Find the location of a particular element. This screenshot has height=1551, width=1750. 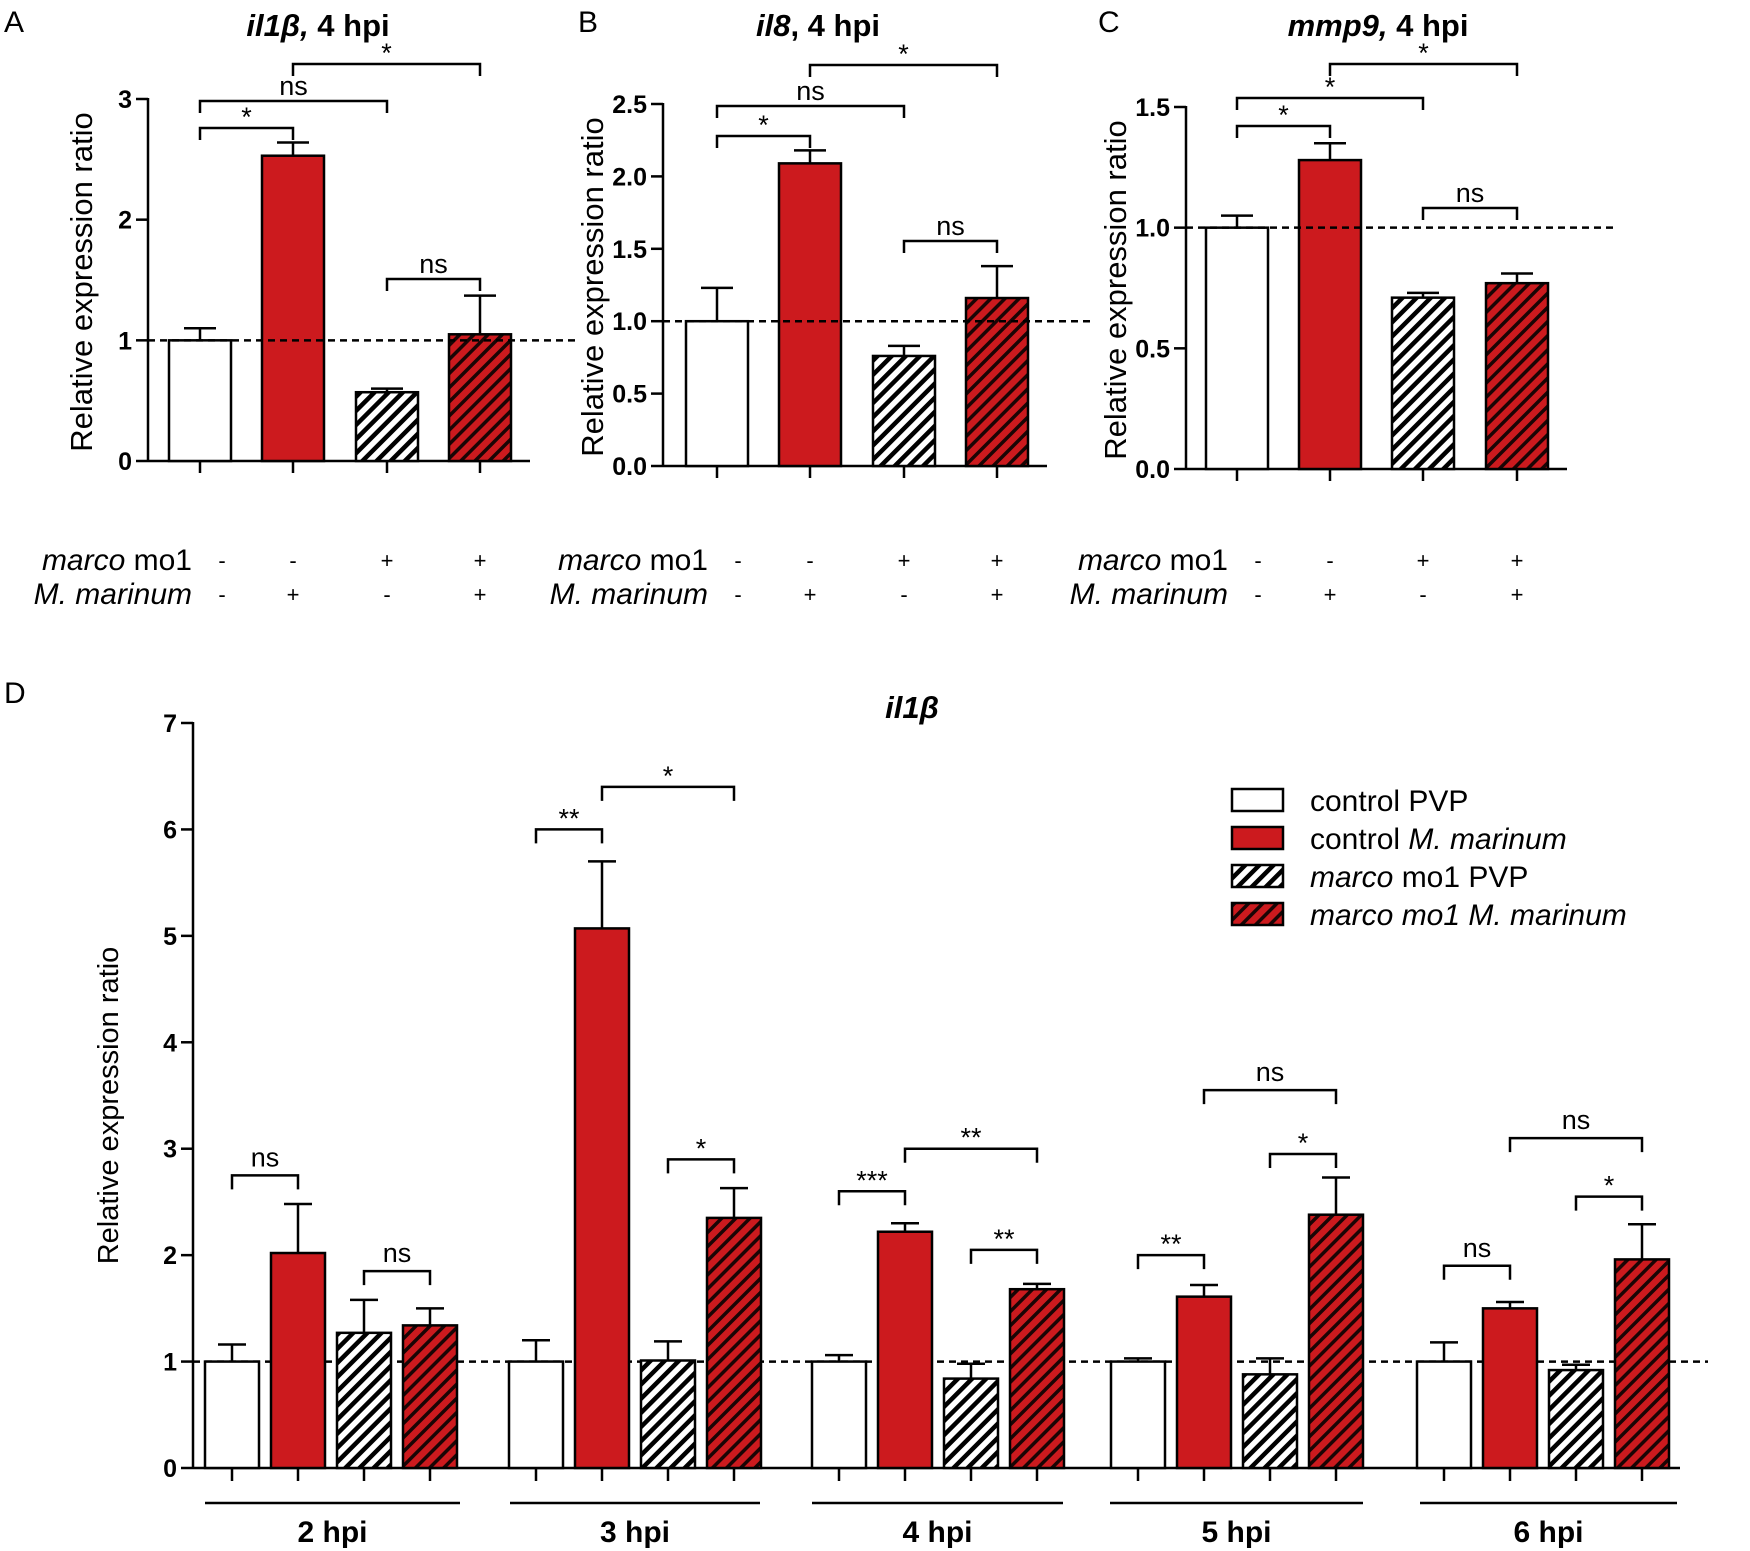

panel-title: mmp9, 4 hpi is located at coordinates (1378, 25).